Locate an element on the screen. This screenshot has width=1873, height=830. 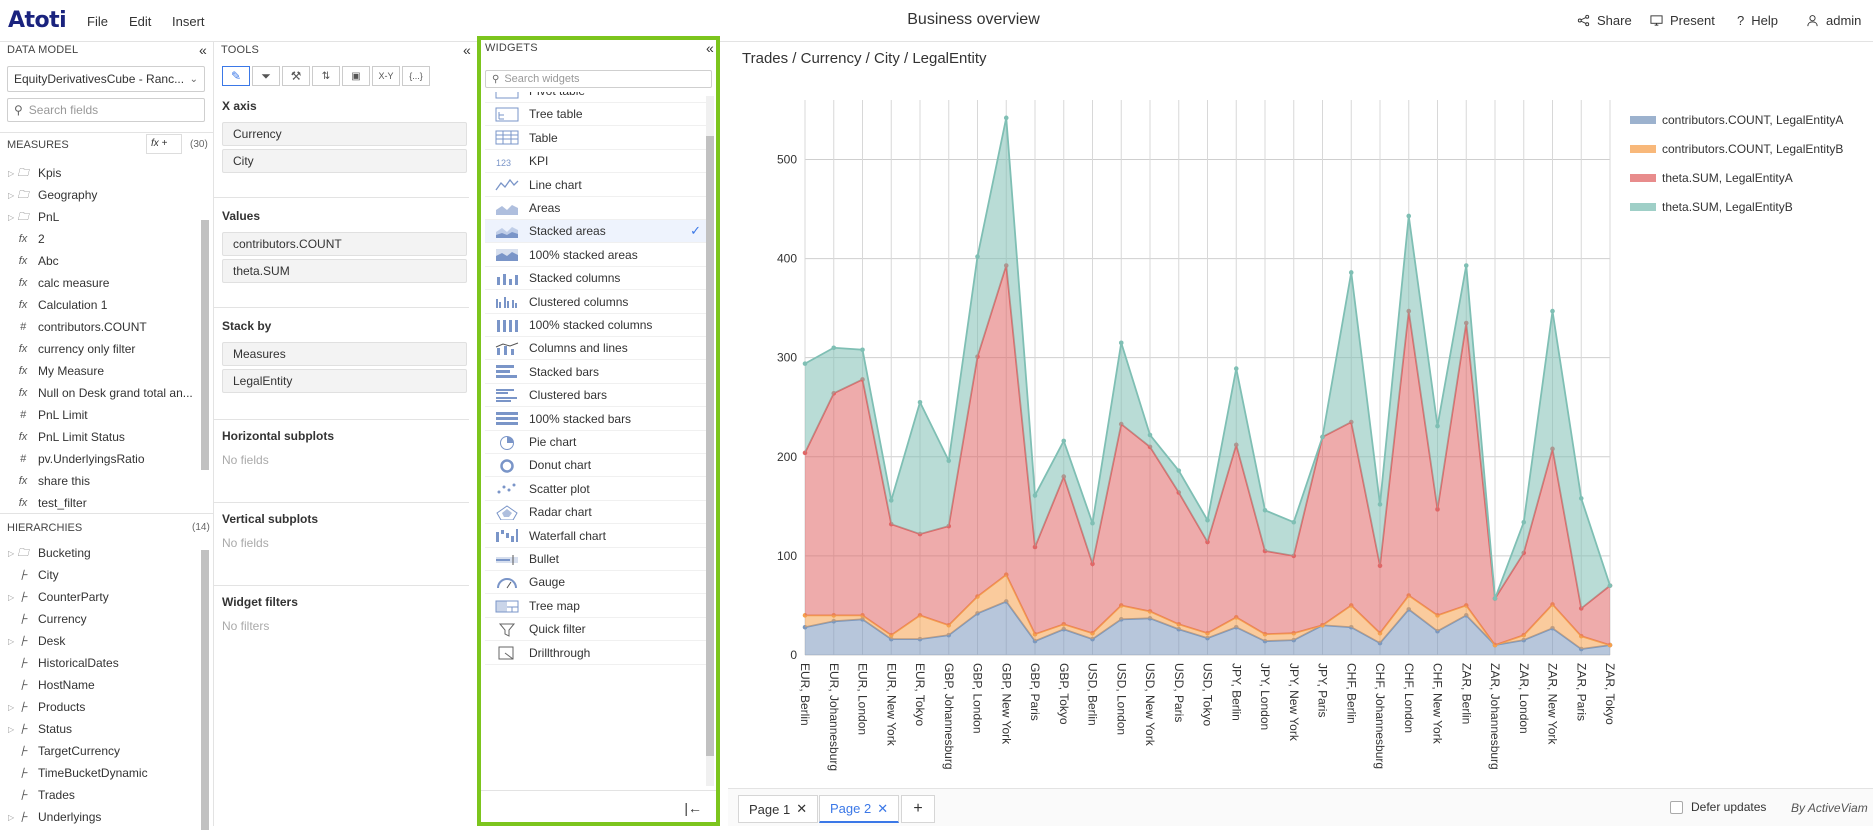
defer-updates-toggle: Defer updates is located at coordinates (1718, 807).